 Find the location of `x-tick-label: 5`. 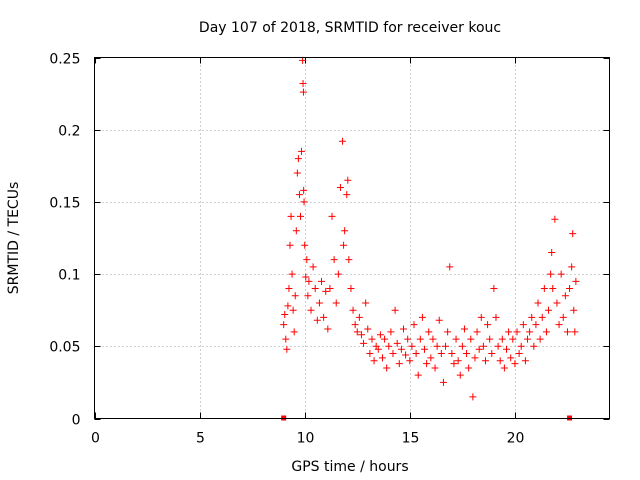

x-tick-label: 5 is located at coordinates (200, 439).